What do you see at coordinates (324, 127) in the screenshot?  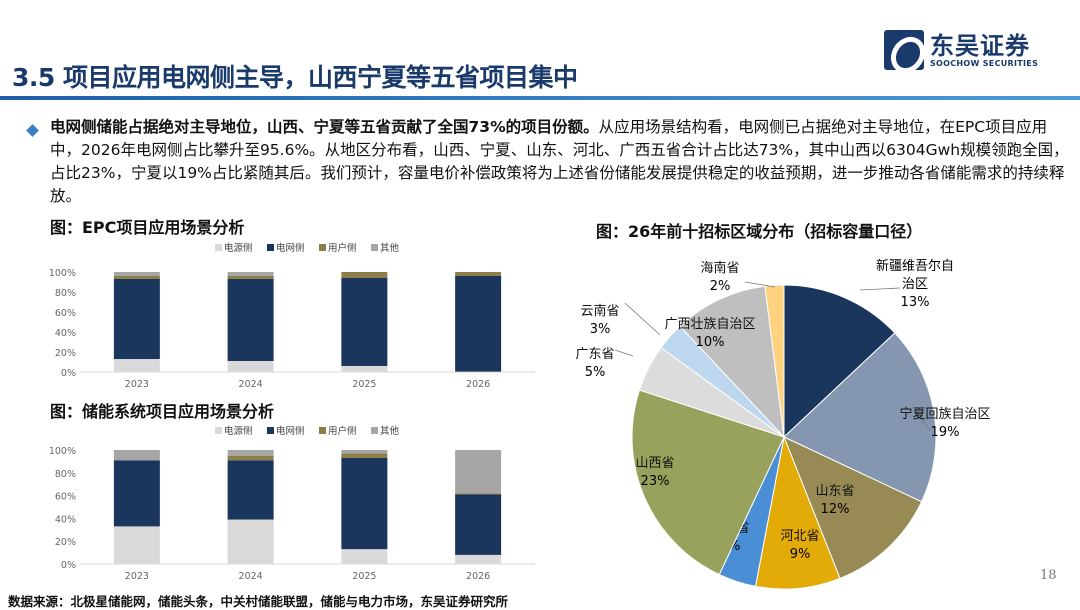 I see `summary-bold: 电网侧储能占据绝对主导地位，山西、宁夏等五省贡献了全国73%的项目份额。` at bounding box center [324, 127].